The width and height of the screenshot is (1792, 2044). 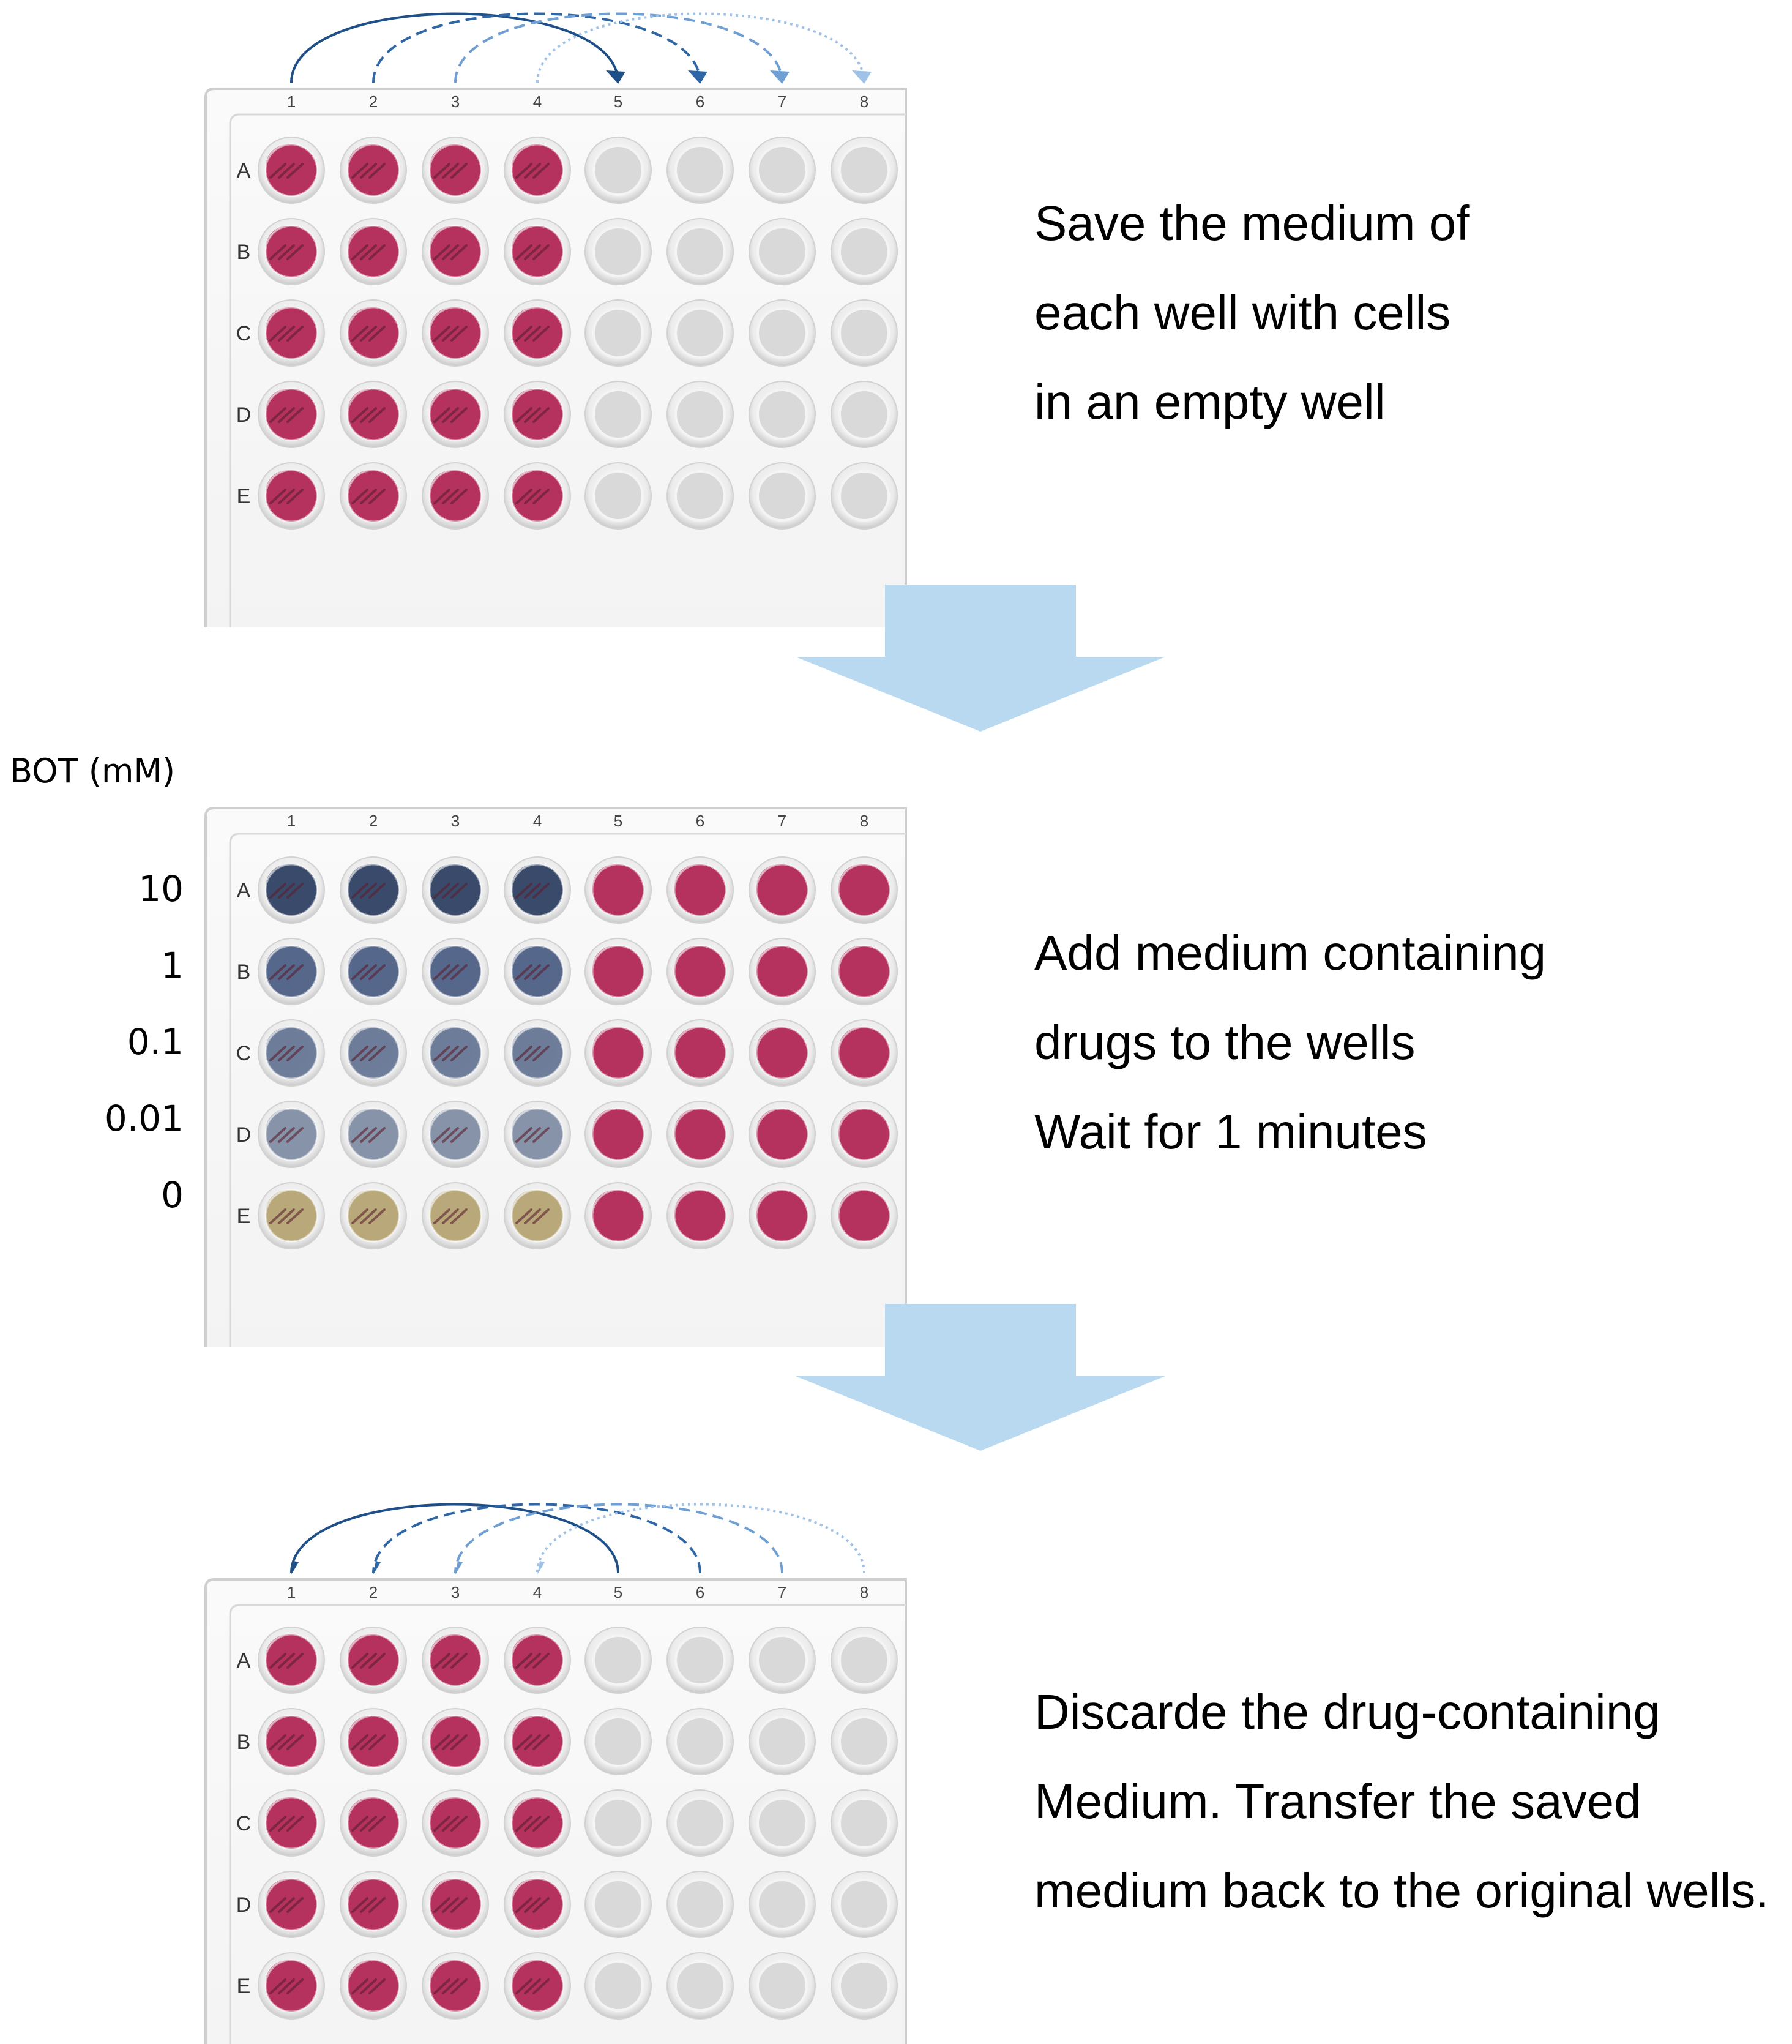 What do you see at coordinates (618, 496) in the screenshot?
I see `well-E5` at bounding box center [618, 496].